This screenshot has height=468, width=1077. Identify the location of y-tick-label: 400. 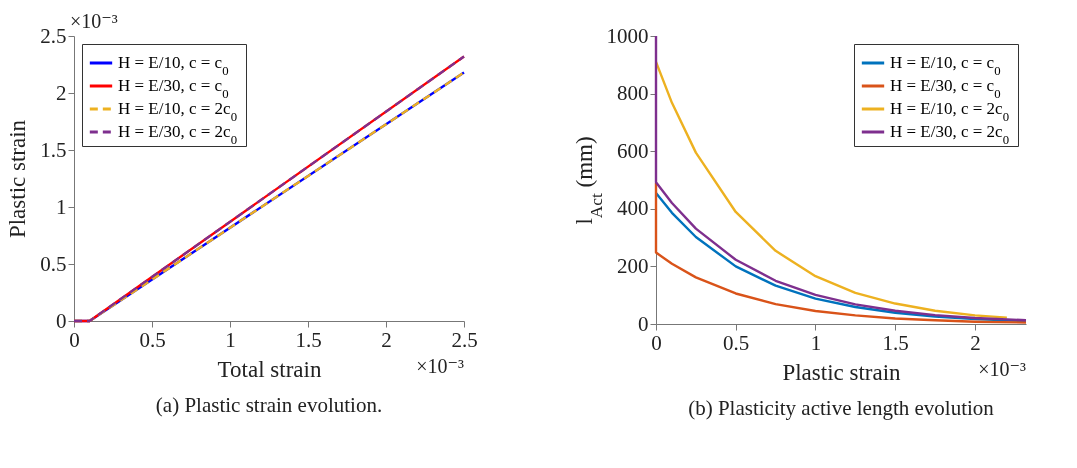
(633, 208).